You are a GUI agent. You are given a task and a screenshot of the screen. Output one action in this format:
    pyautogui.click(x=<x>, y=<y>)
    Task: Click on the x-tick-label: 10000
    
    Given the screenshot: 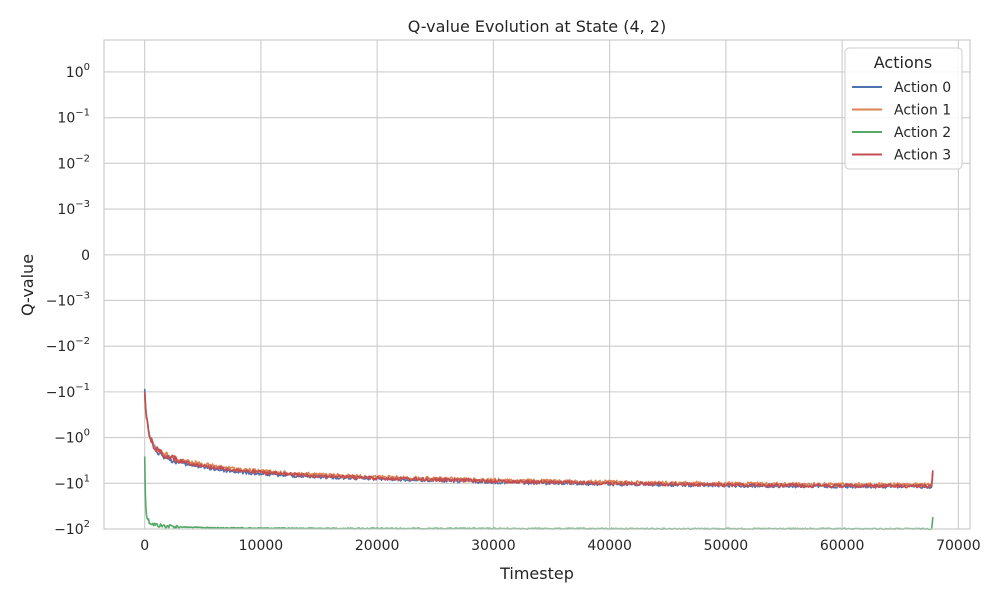 What is the action you would take?
    pyautogui.click(x=261, y=546)
    